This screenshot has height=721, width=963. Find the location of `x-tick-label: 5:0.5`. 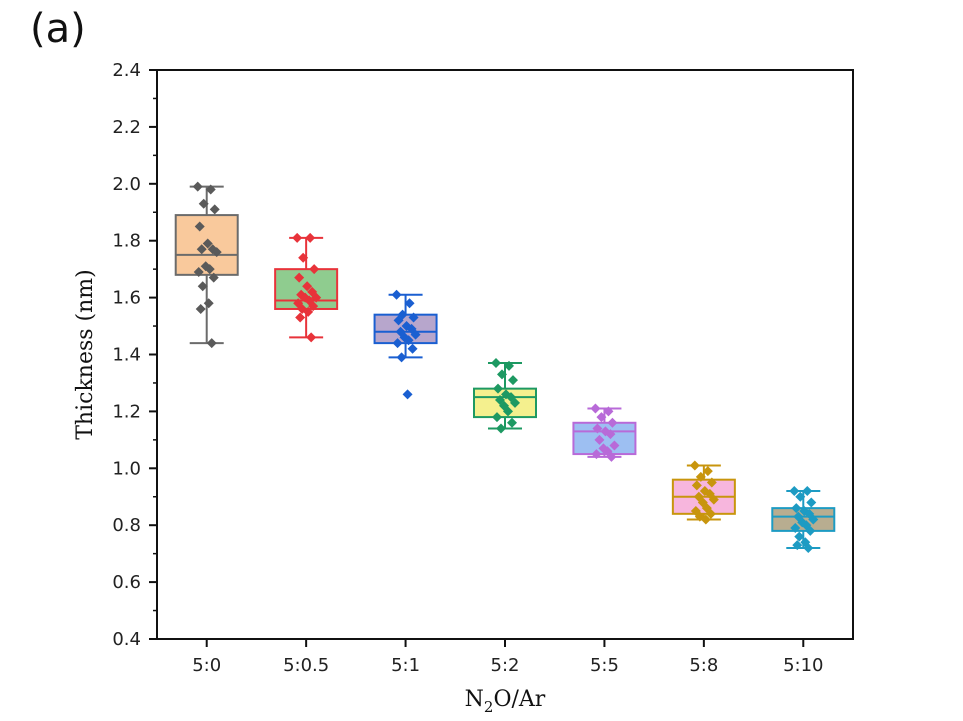

x-tick-label: 5:0.5 is located at coordinates (306, 665).